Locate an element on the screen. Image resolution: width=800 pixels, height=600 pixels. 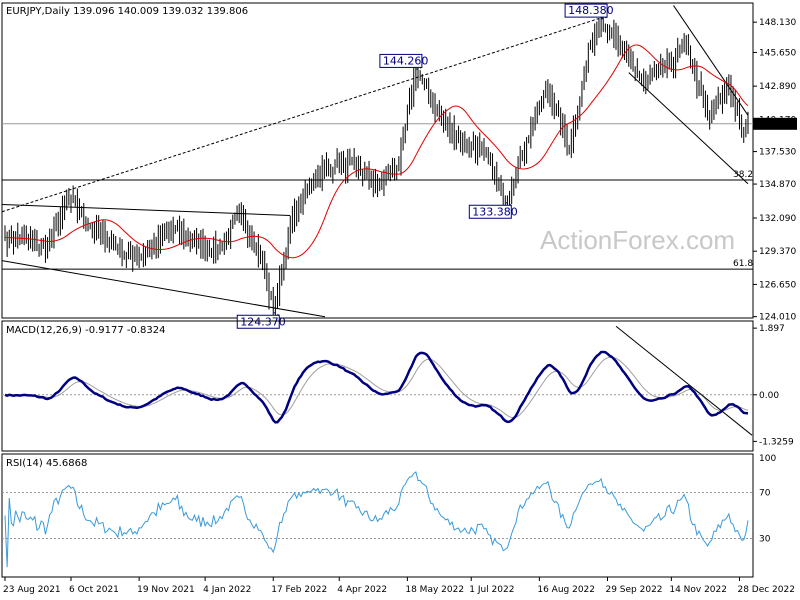
macd-y-tick-label: 0.00 is located at coordinates (769, 396).